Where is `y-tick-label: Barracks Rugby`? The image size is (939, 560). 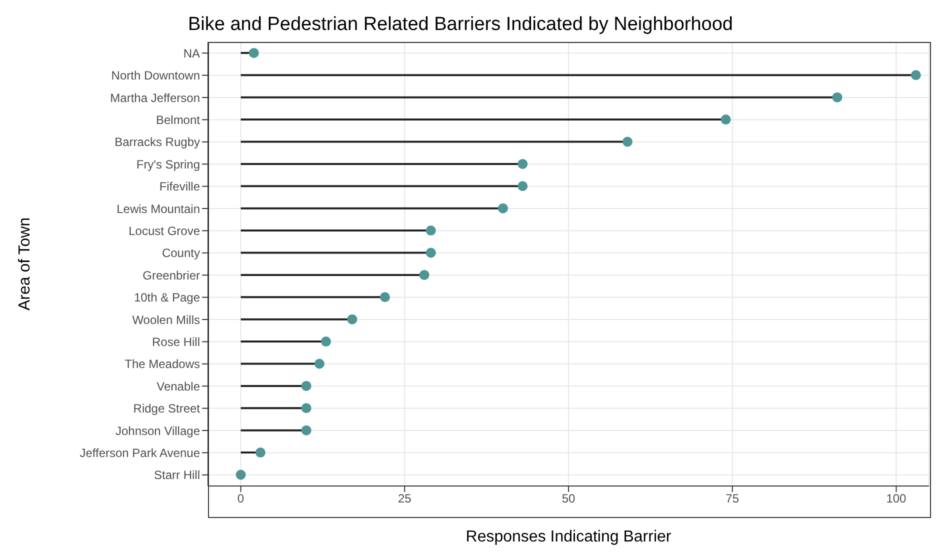
y-tick-label: Barracks Rugby is located at coordinates (157, 142).